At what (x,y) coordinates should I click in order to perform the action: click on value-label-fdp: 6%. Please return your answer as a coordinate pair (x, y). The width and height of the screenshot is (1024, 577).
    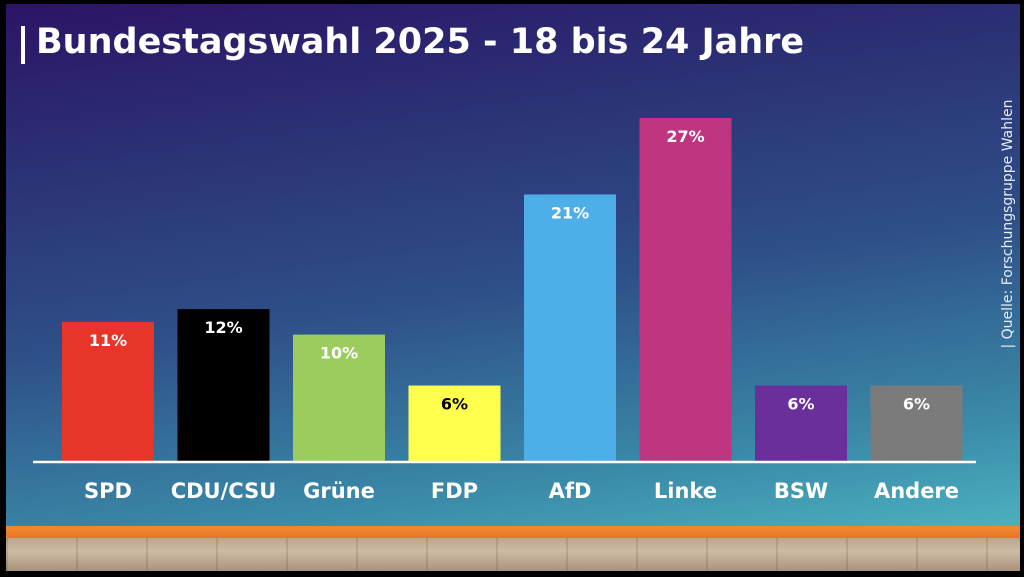
    Looking at the image, I should click on (454, 404).